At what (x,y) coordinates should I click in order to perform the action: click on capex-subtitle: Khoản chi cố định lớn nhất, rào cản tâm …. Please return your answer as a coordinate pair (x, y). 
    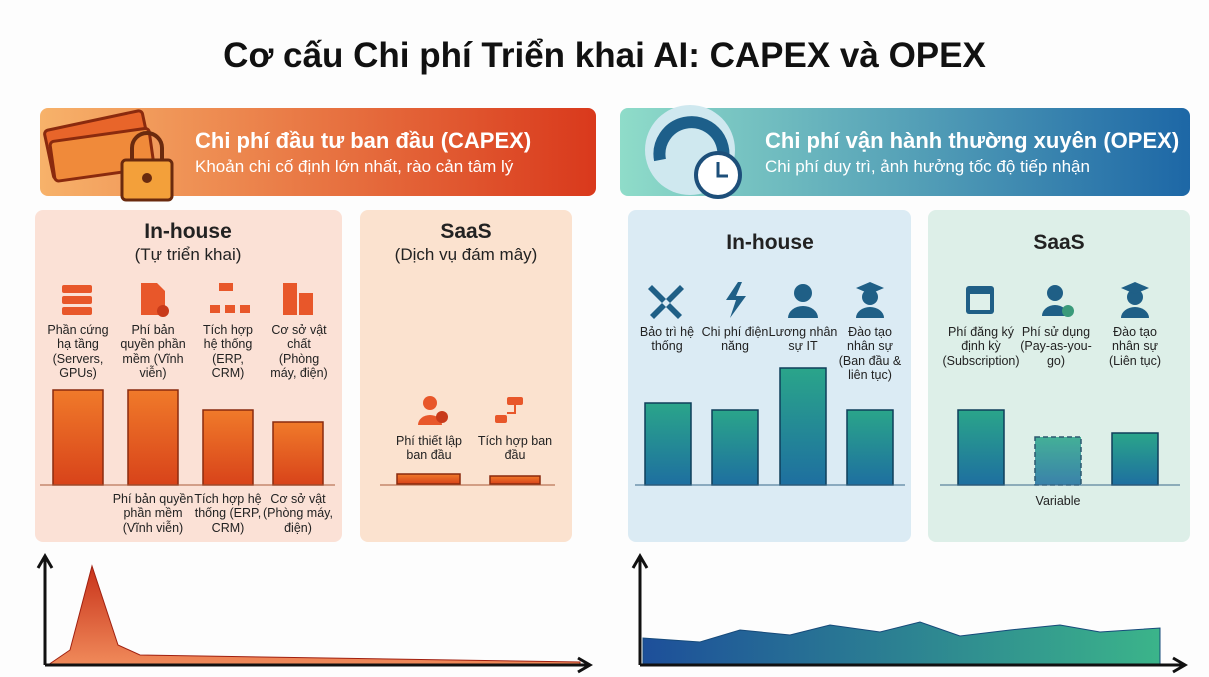
    Looking at the image, I should click on (354, 166).